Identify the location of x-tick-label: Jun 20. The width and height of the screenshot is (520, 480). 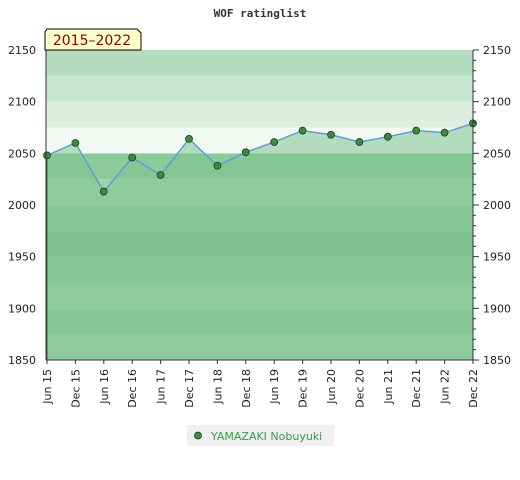
(331, 387).